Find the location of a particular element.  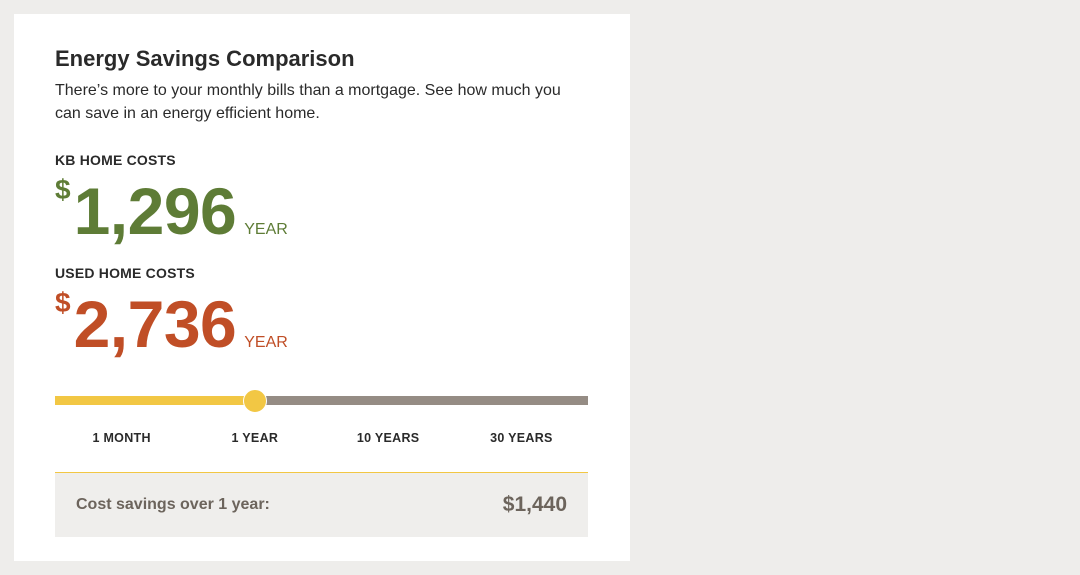

cost-savings-label: Cost savings over 1 year: is located at coordinates (173, 504).